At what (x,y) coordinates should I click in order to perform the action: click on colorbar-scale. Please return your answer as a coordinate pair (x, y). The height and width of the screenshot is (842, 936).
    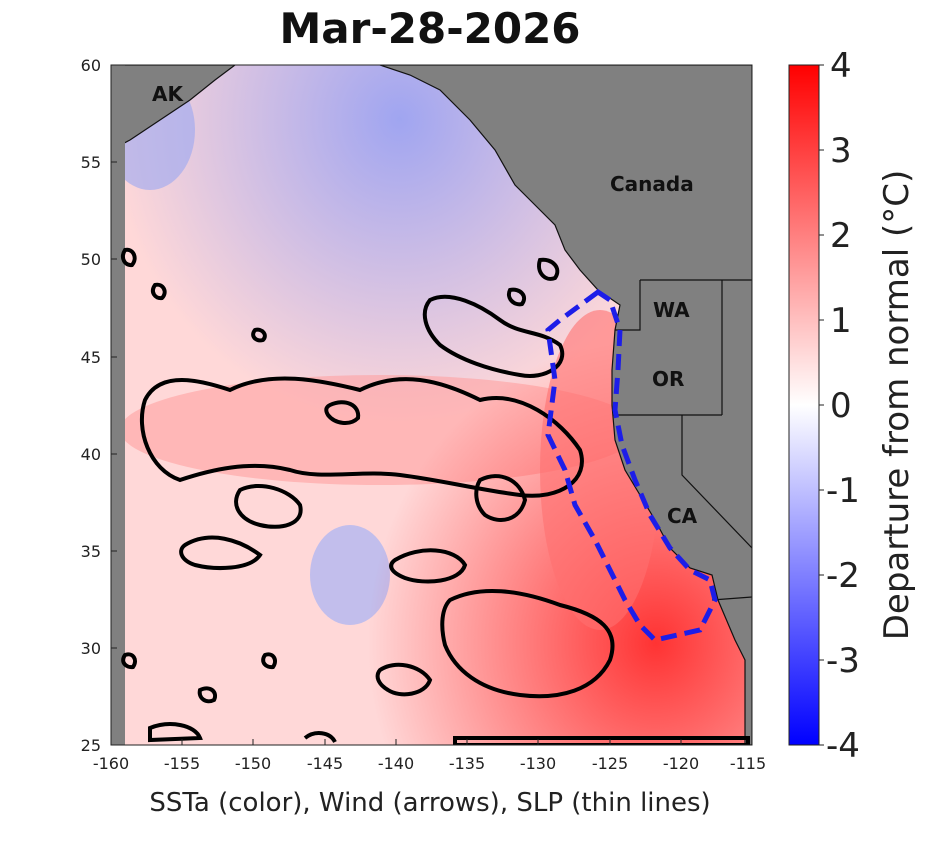
    Looking at the image, I should click on (804, 405).